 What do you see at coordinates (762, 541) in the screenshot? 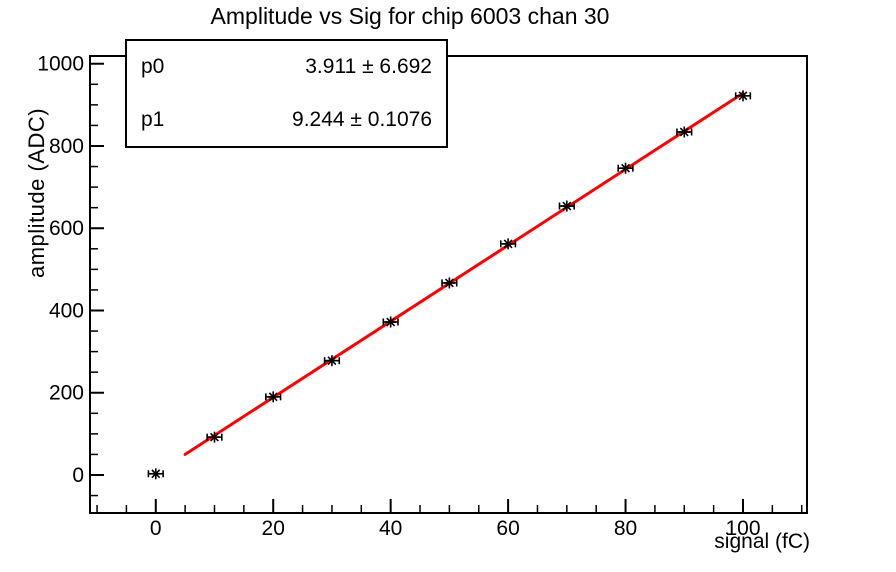
I see `x-axis-title: signal (fC)` at bounding box center [762, 541].